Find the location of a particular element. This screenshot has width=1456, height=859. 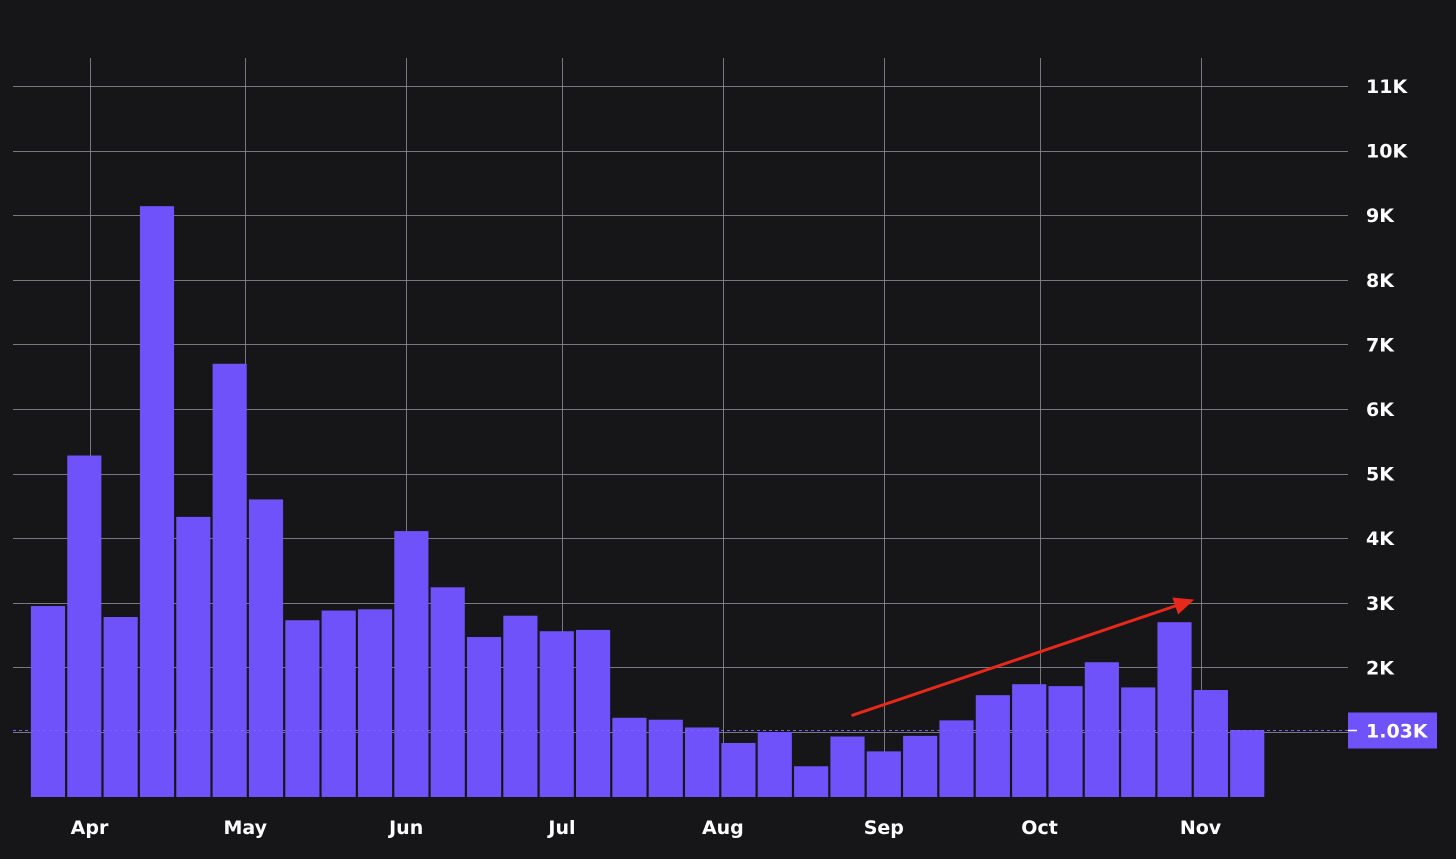

x-tick-label: Sep is located at coordinates (884, 828).